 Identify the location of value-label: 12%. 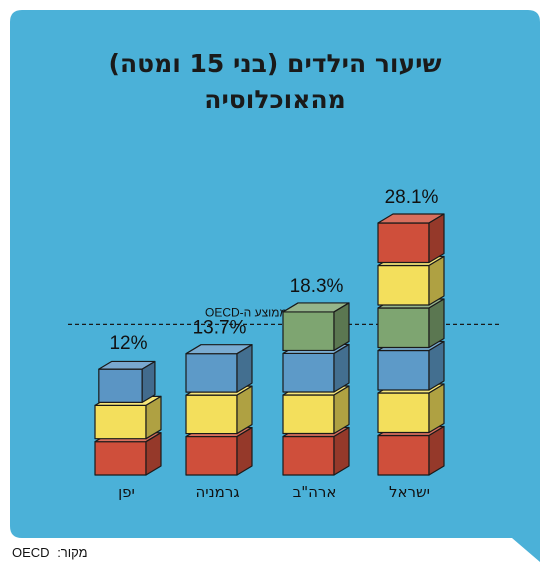
(128, 343).